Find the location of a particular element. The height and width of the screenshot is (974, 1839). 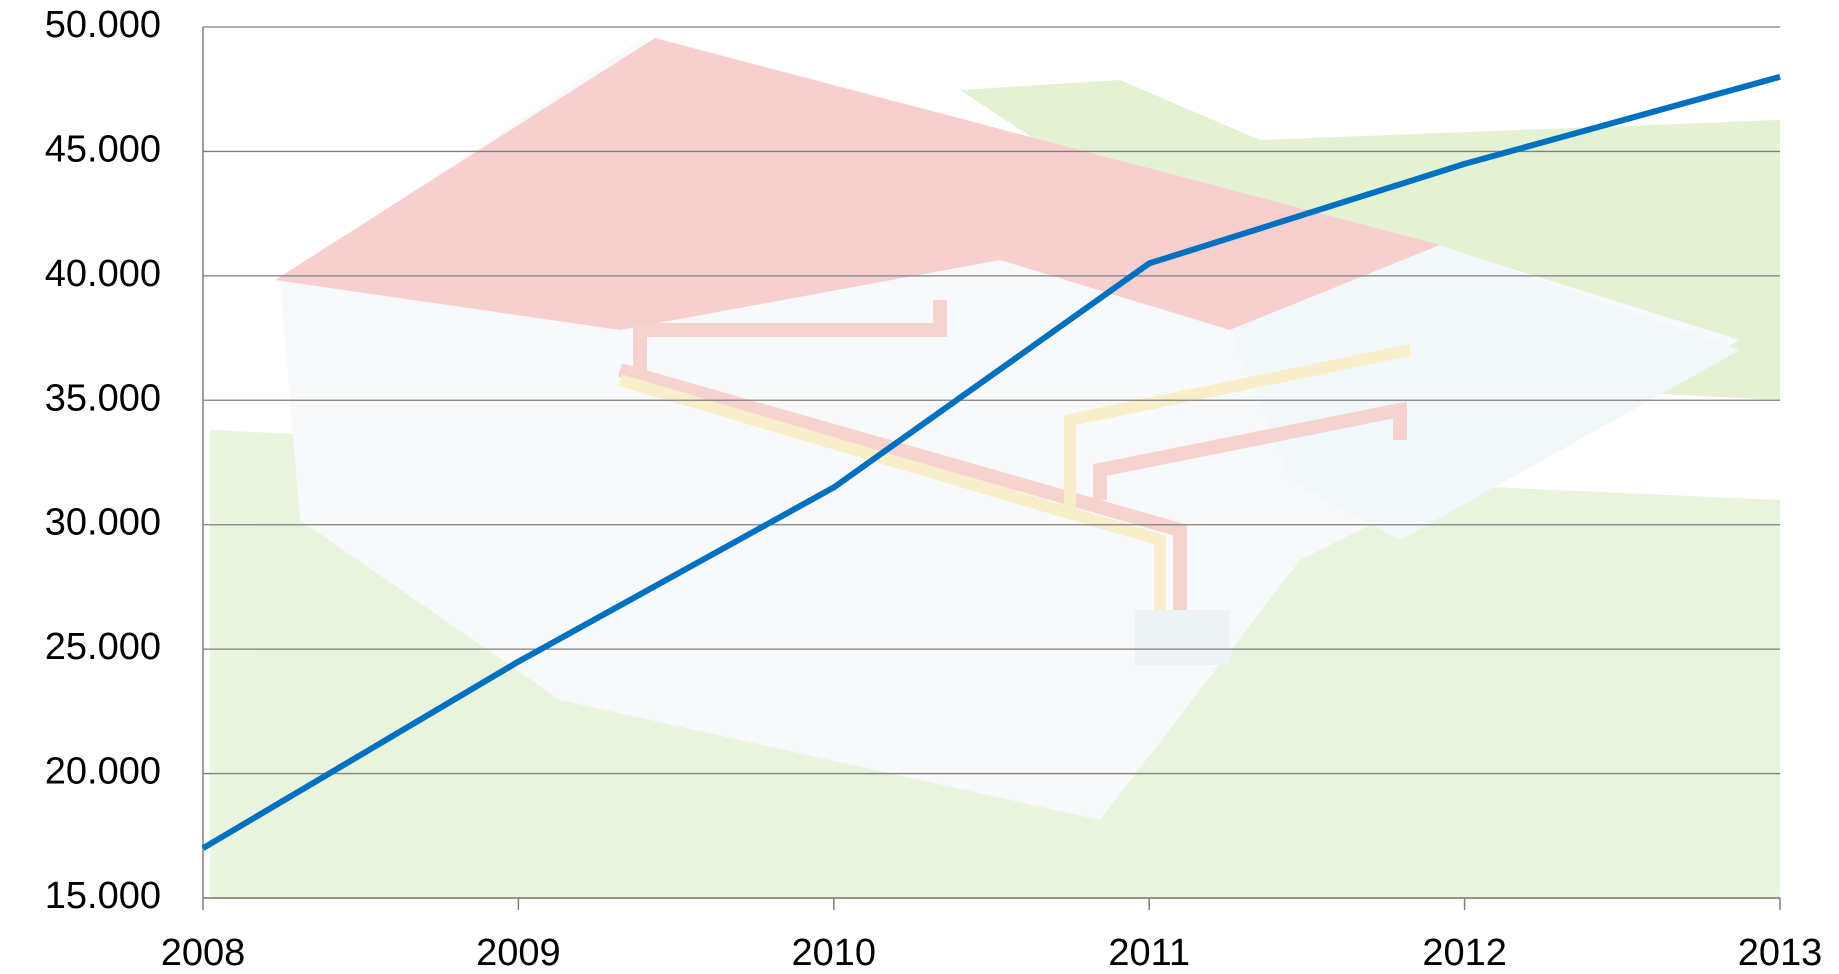

y-tick-label: 30.000 is located at coordinates (103, 523).